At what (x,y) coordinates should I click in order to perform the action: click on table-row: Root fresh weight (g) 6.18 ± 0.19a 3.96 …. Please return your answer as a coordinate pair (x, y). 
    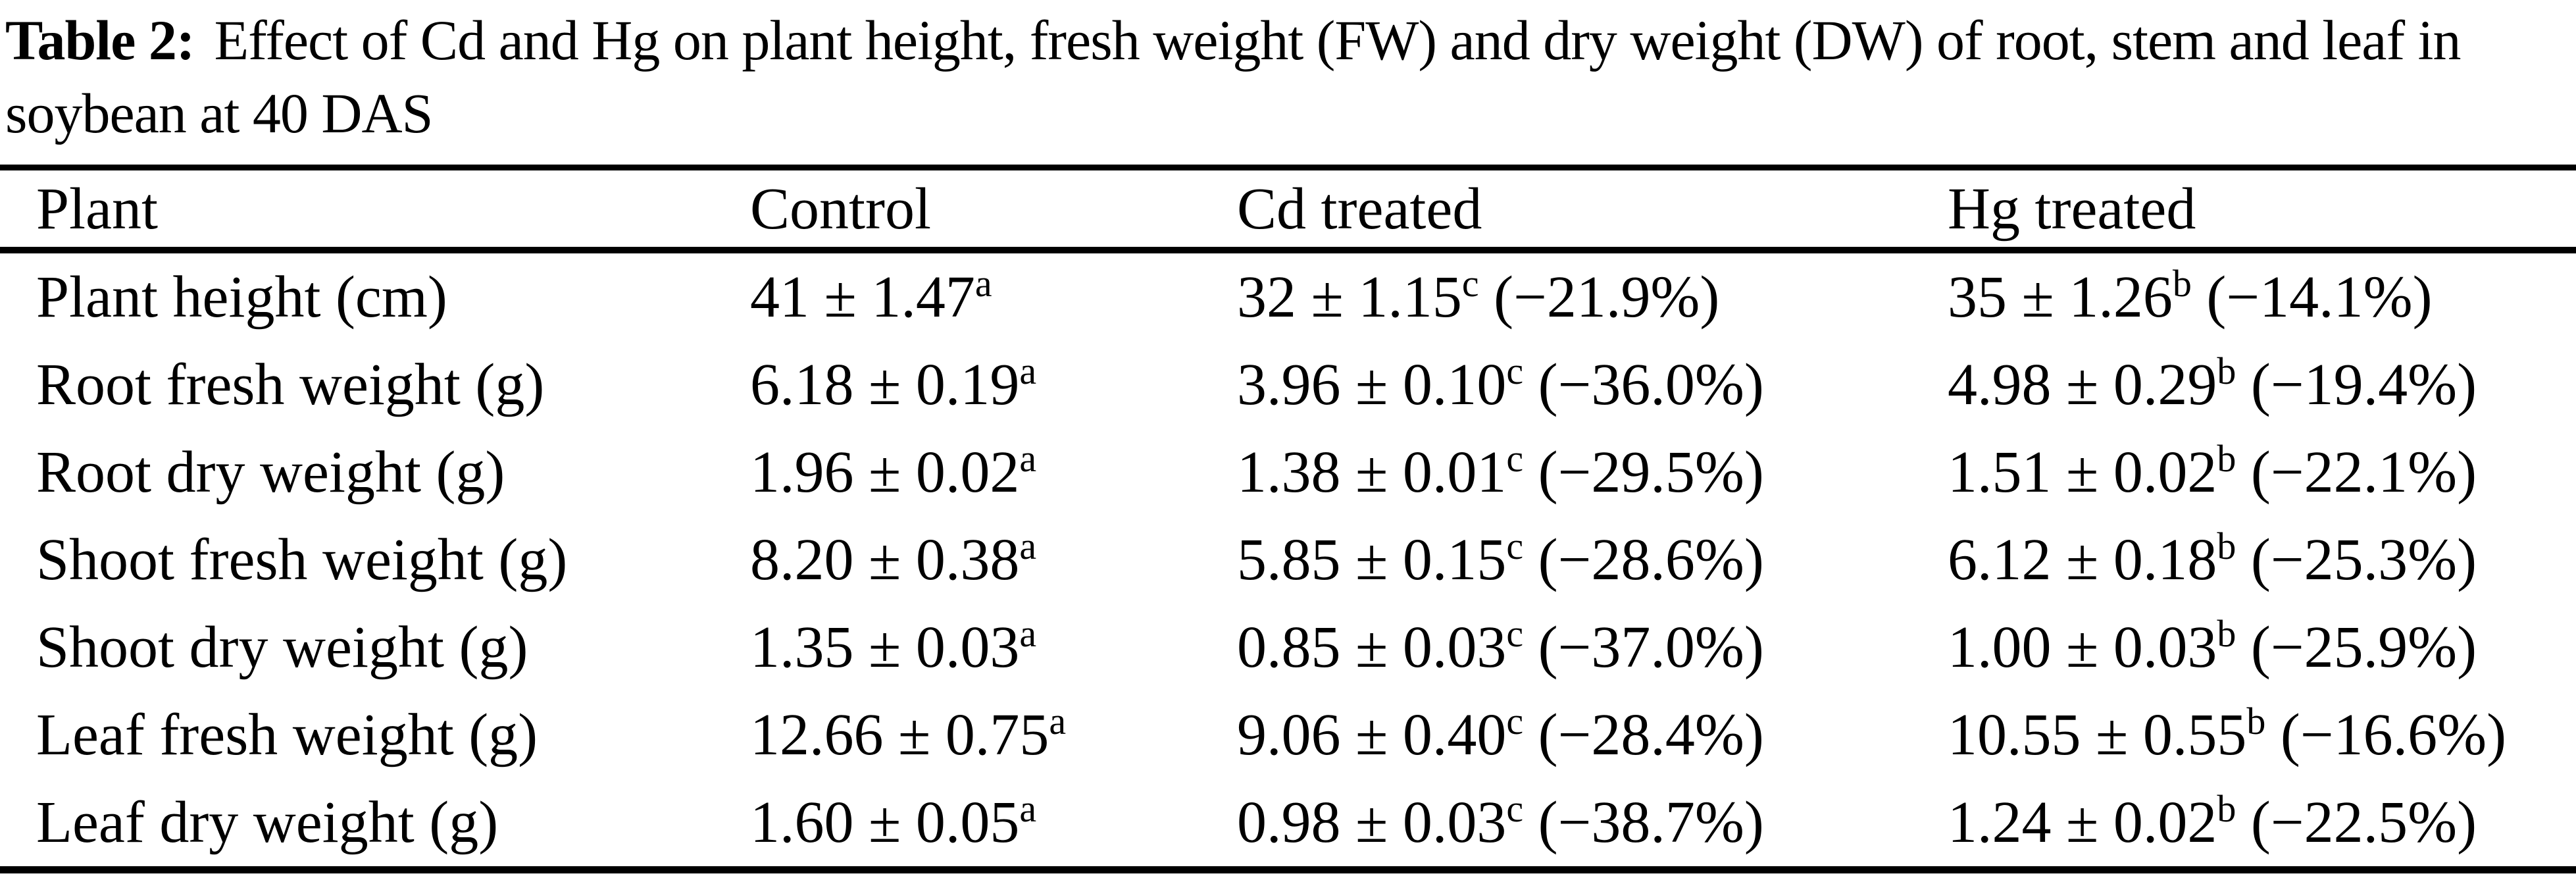
    Looking at the image, I should click on (1288, 385).